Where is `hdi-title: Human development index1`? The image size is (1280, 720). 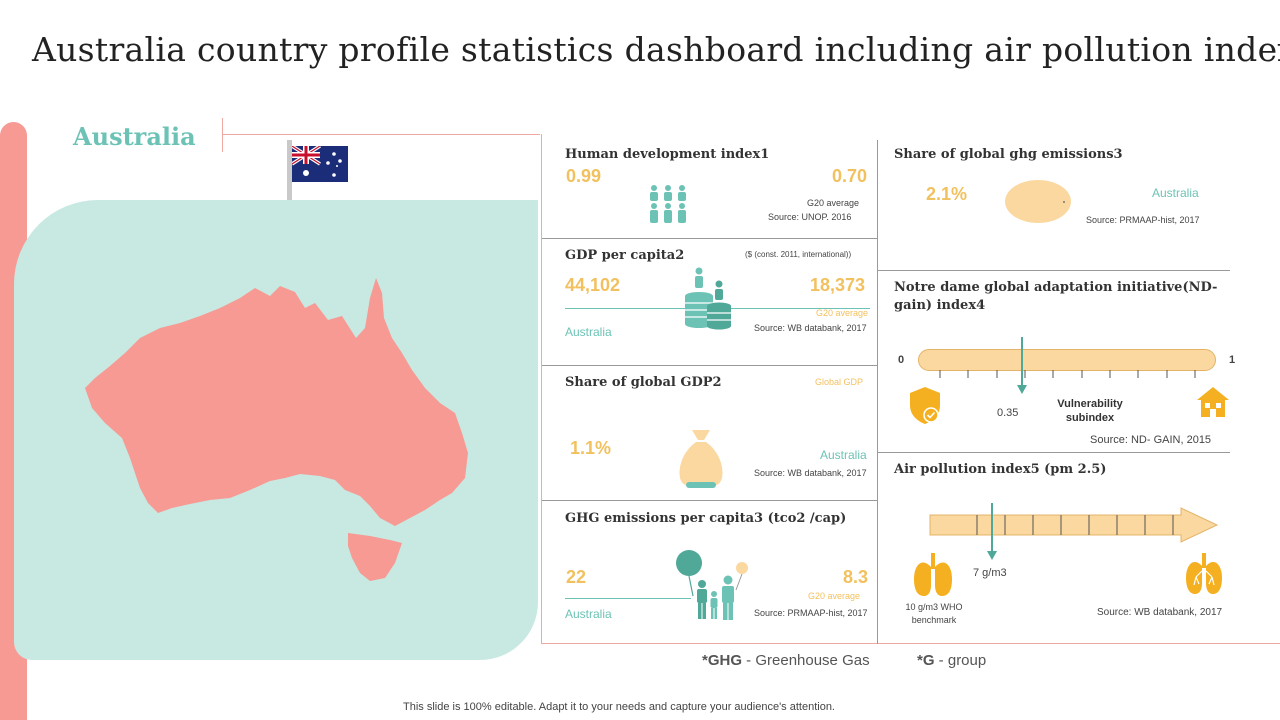
hdi-title: Human development index1 is located at coordinates (667, 154).